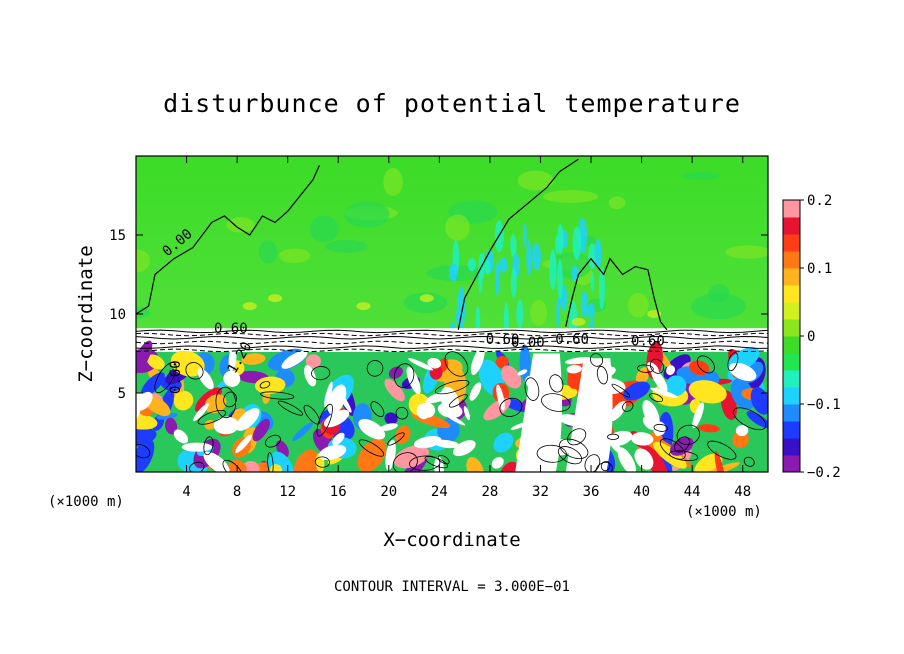  What do you see at coordinates (388, 492) in the screenshot?
I see `x-tick-label: 20` at bounding box center [388, 492].